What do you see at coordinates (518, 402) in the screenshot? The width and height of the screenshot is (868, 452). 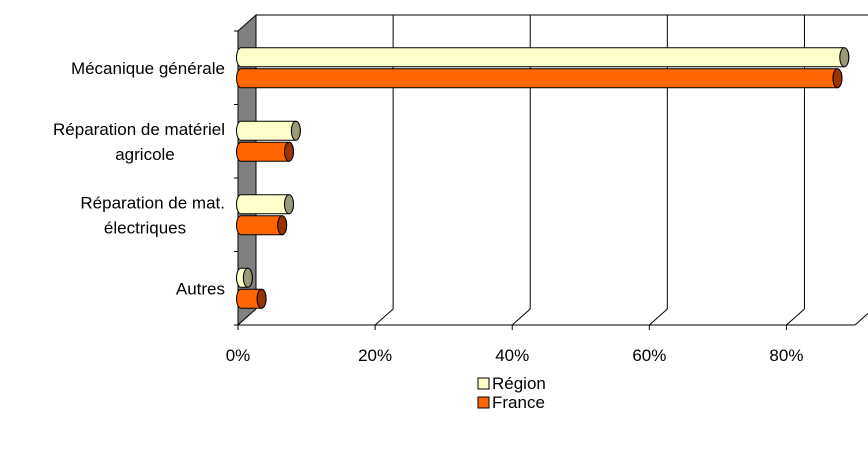 I see `legend-label: France` at bounding box center [518, 402].